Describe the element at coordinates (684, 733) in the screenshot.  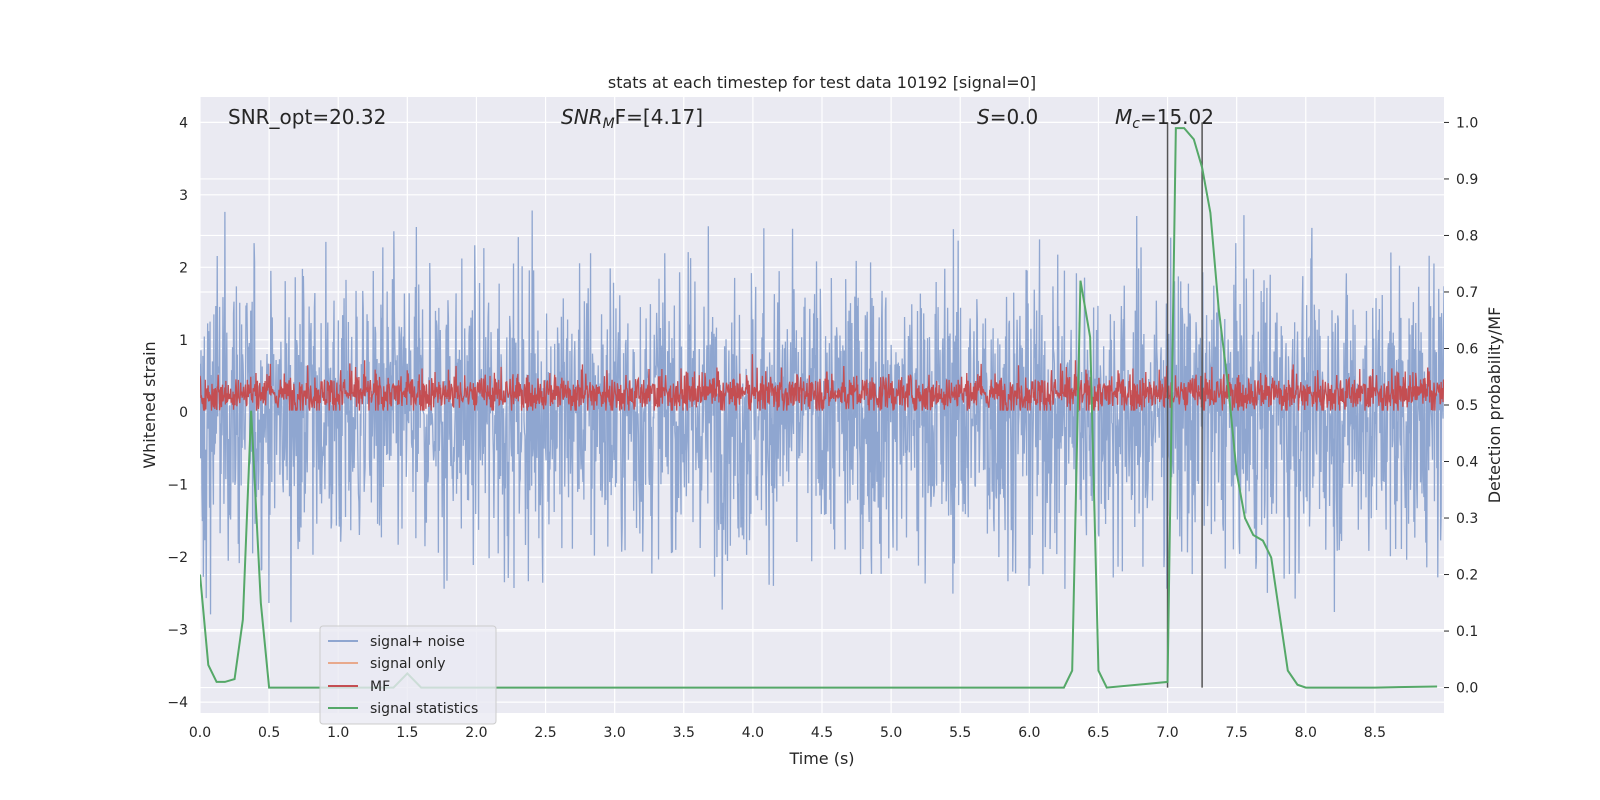
I see `x-tick-label: 3.5` at that location.